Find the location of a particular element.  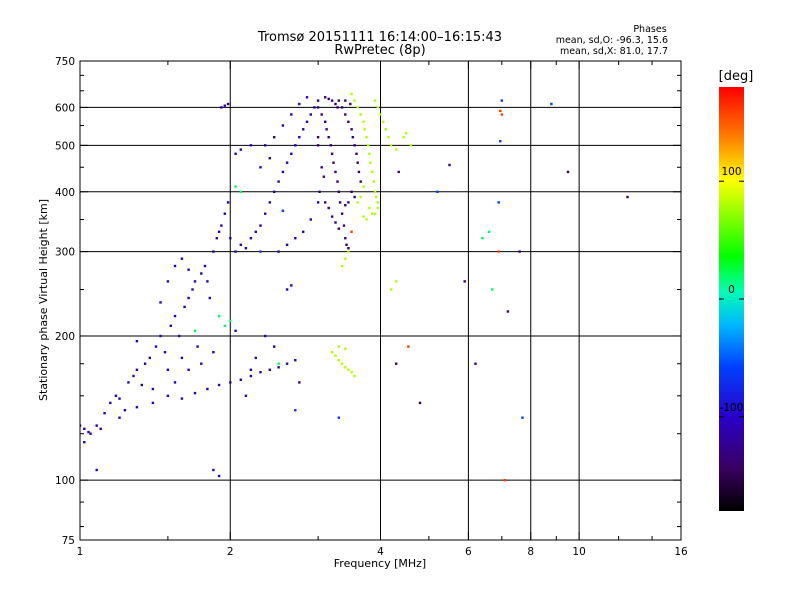

colorbar-tick-label: 100 is located at coordinates (731, 172).